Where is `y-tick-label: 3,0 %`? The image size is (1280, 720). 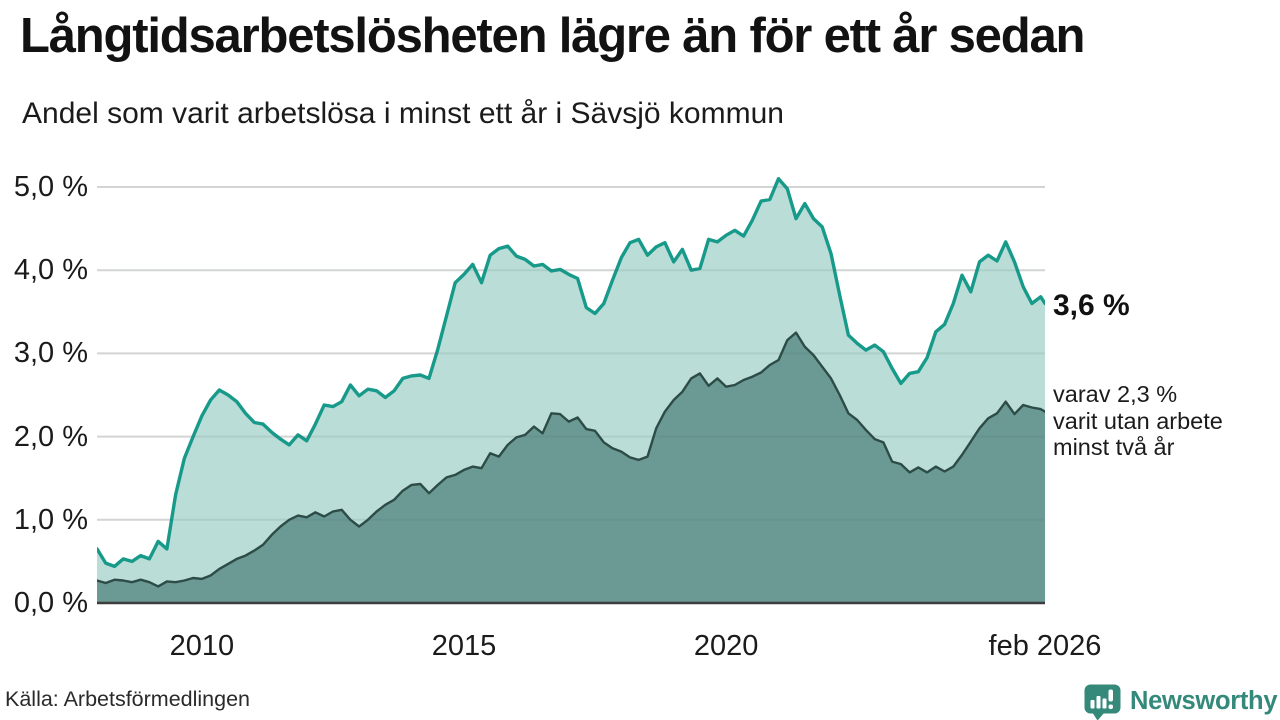
y-tick-label: 3,0 % is located at coordinates (50, 353).